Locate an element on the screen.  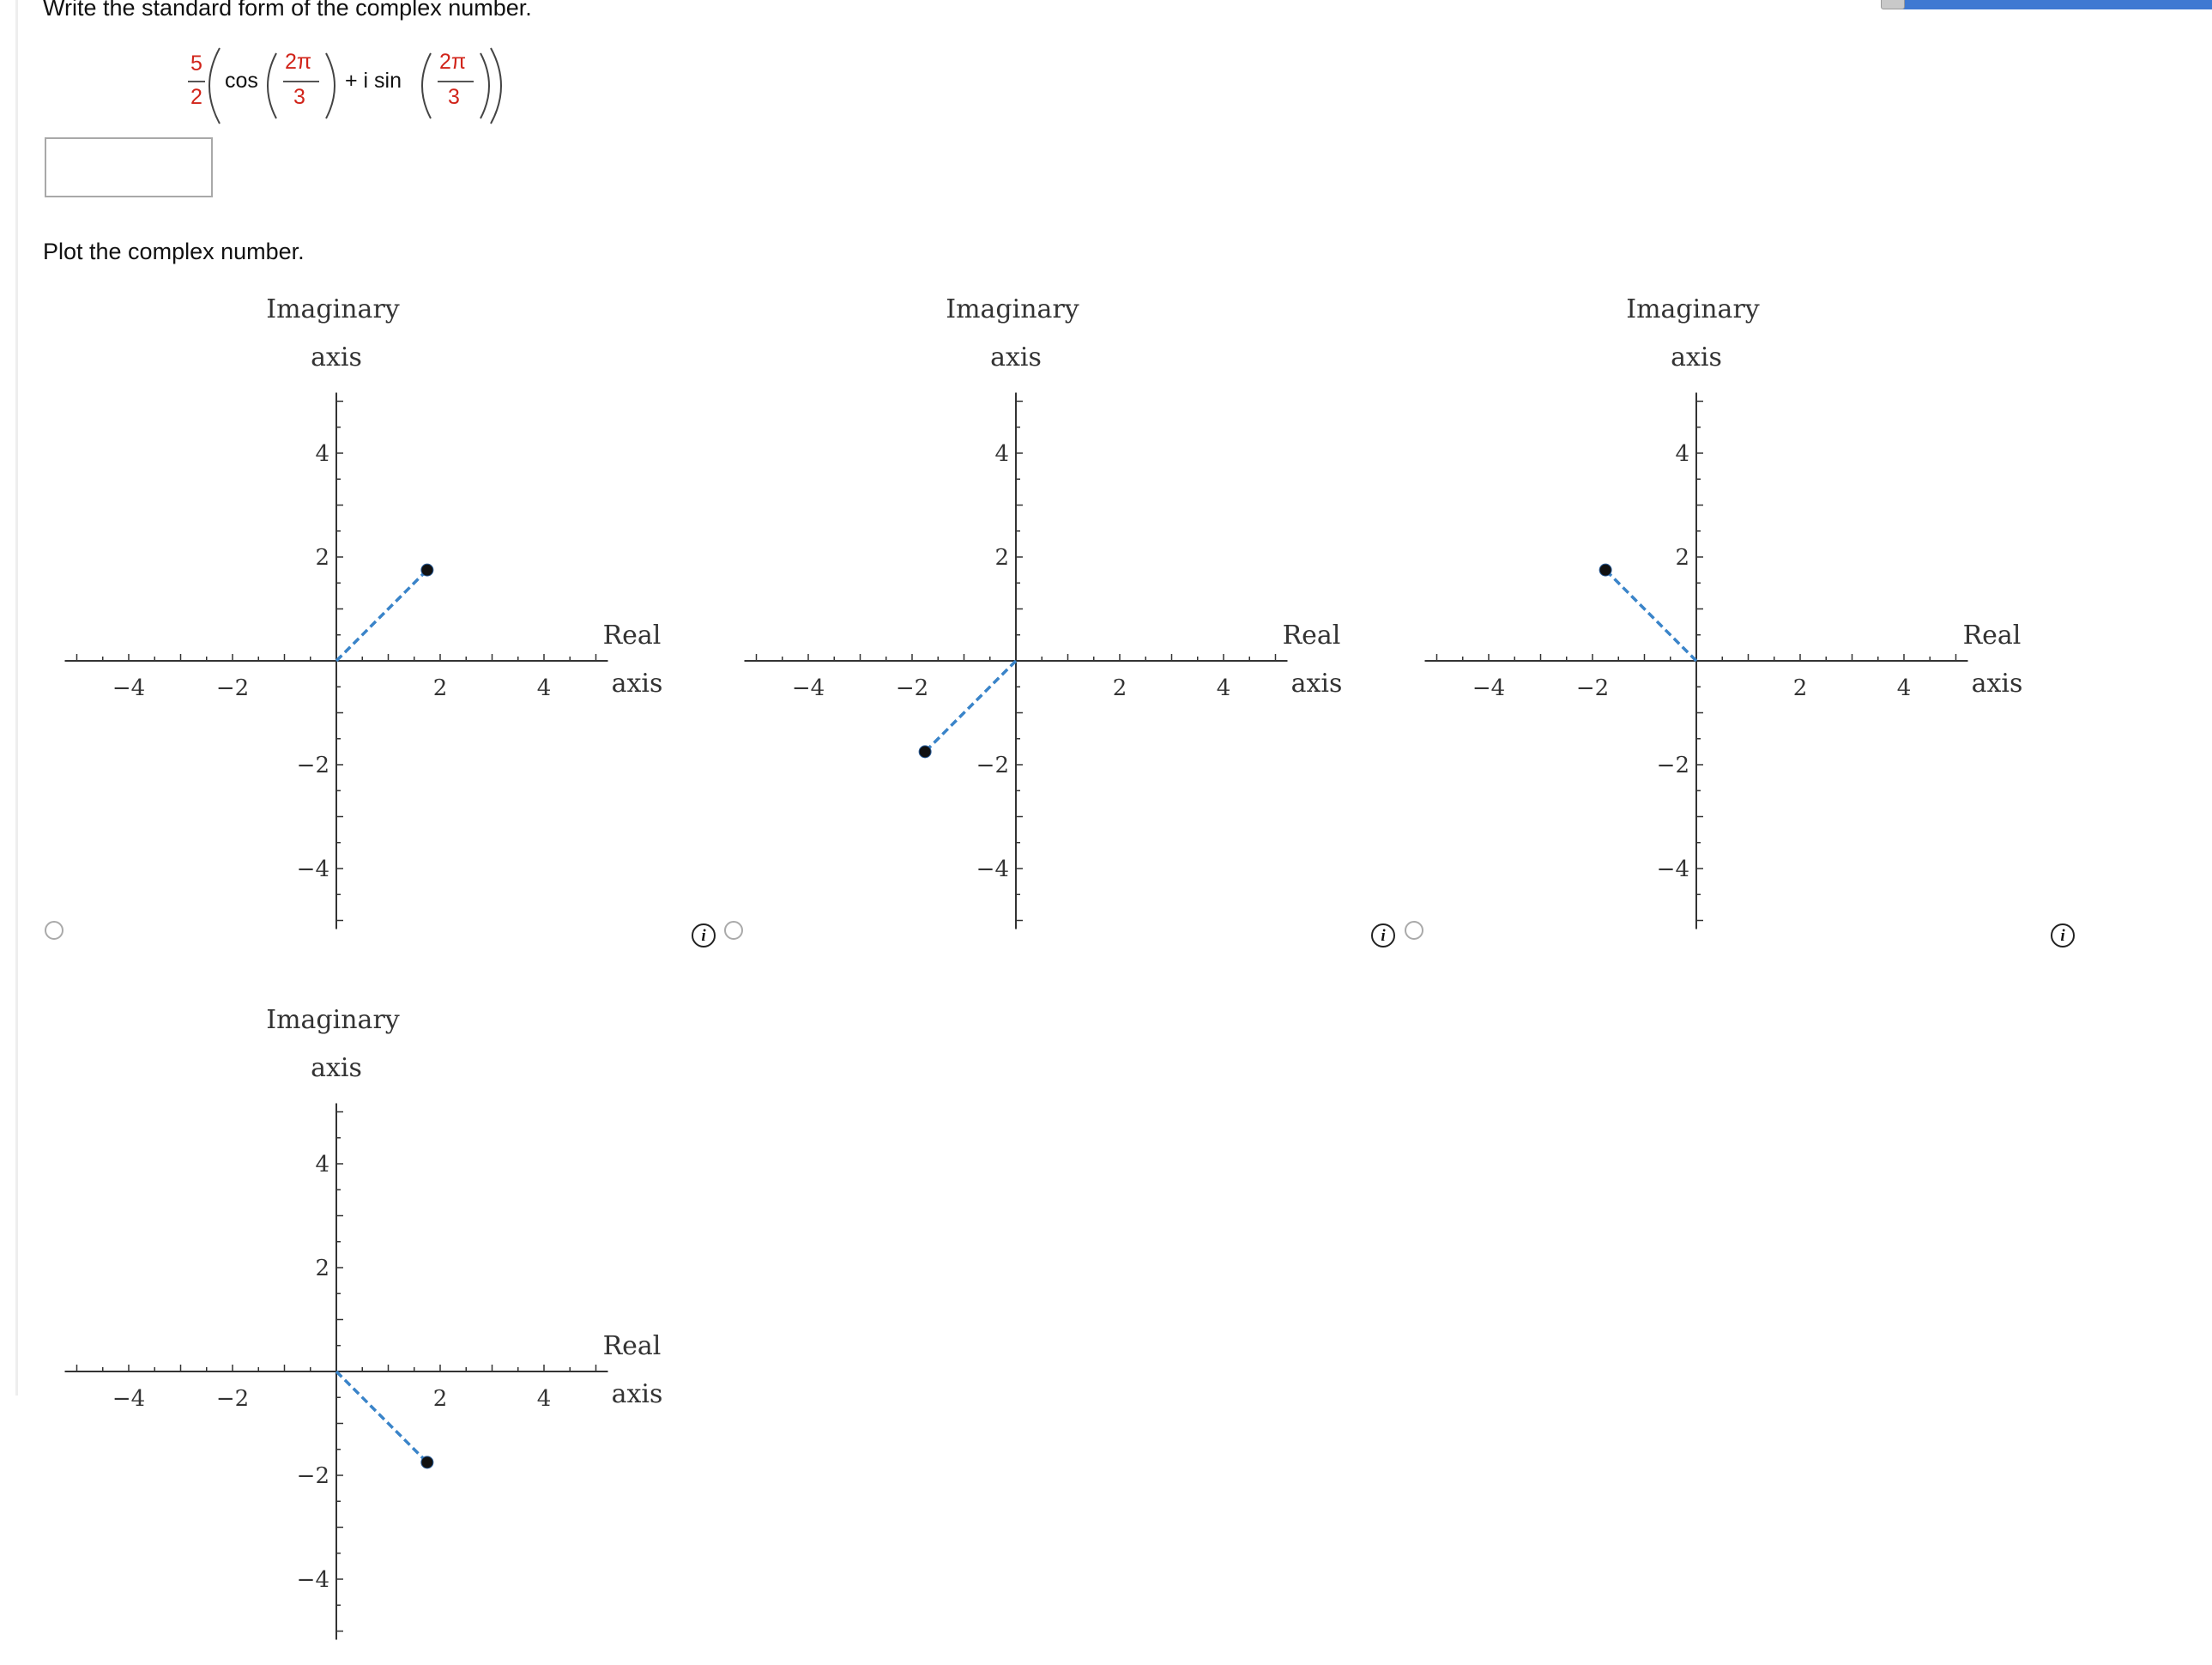
expression-brackets is located at coordinates (355, 85).